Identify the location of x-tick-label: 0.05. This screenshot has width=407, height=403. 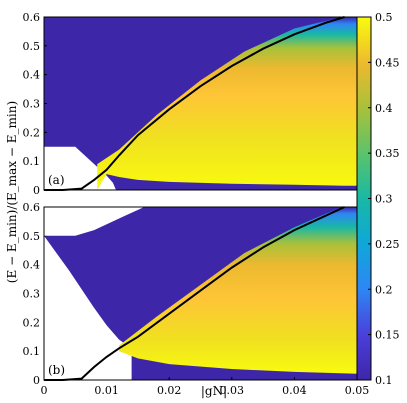
(357, 390).